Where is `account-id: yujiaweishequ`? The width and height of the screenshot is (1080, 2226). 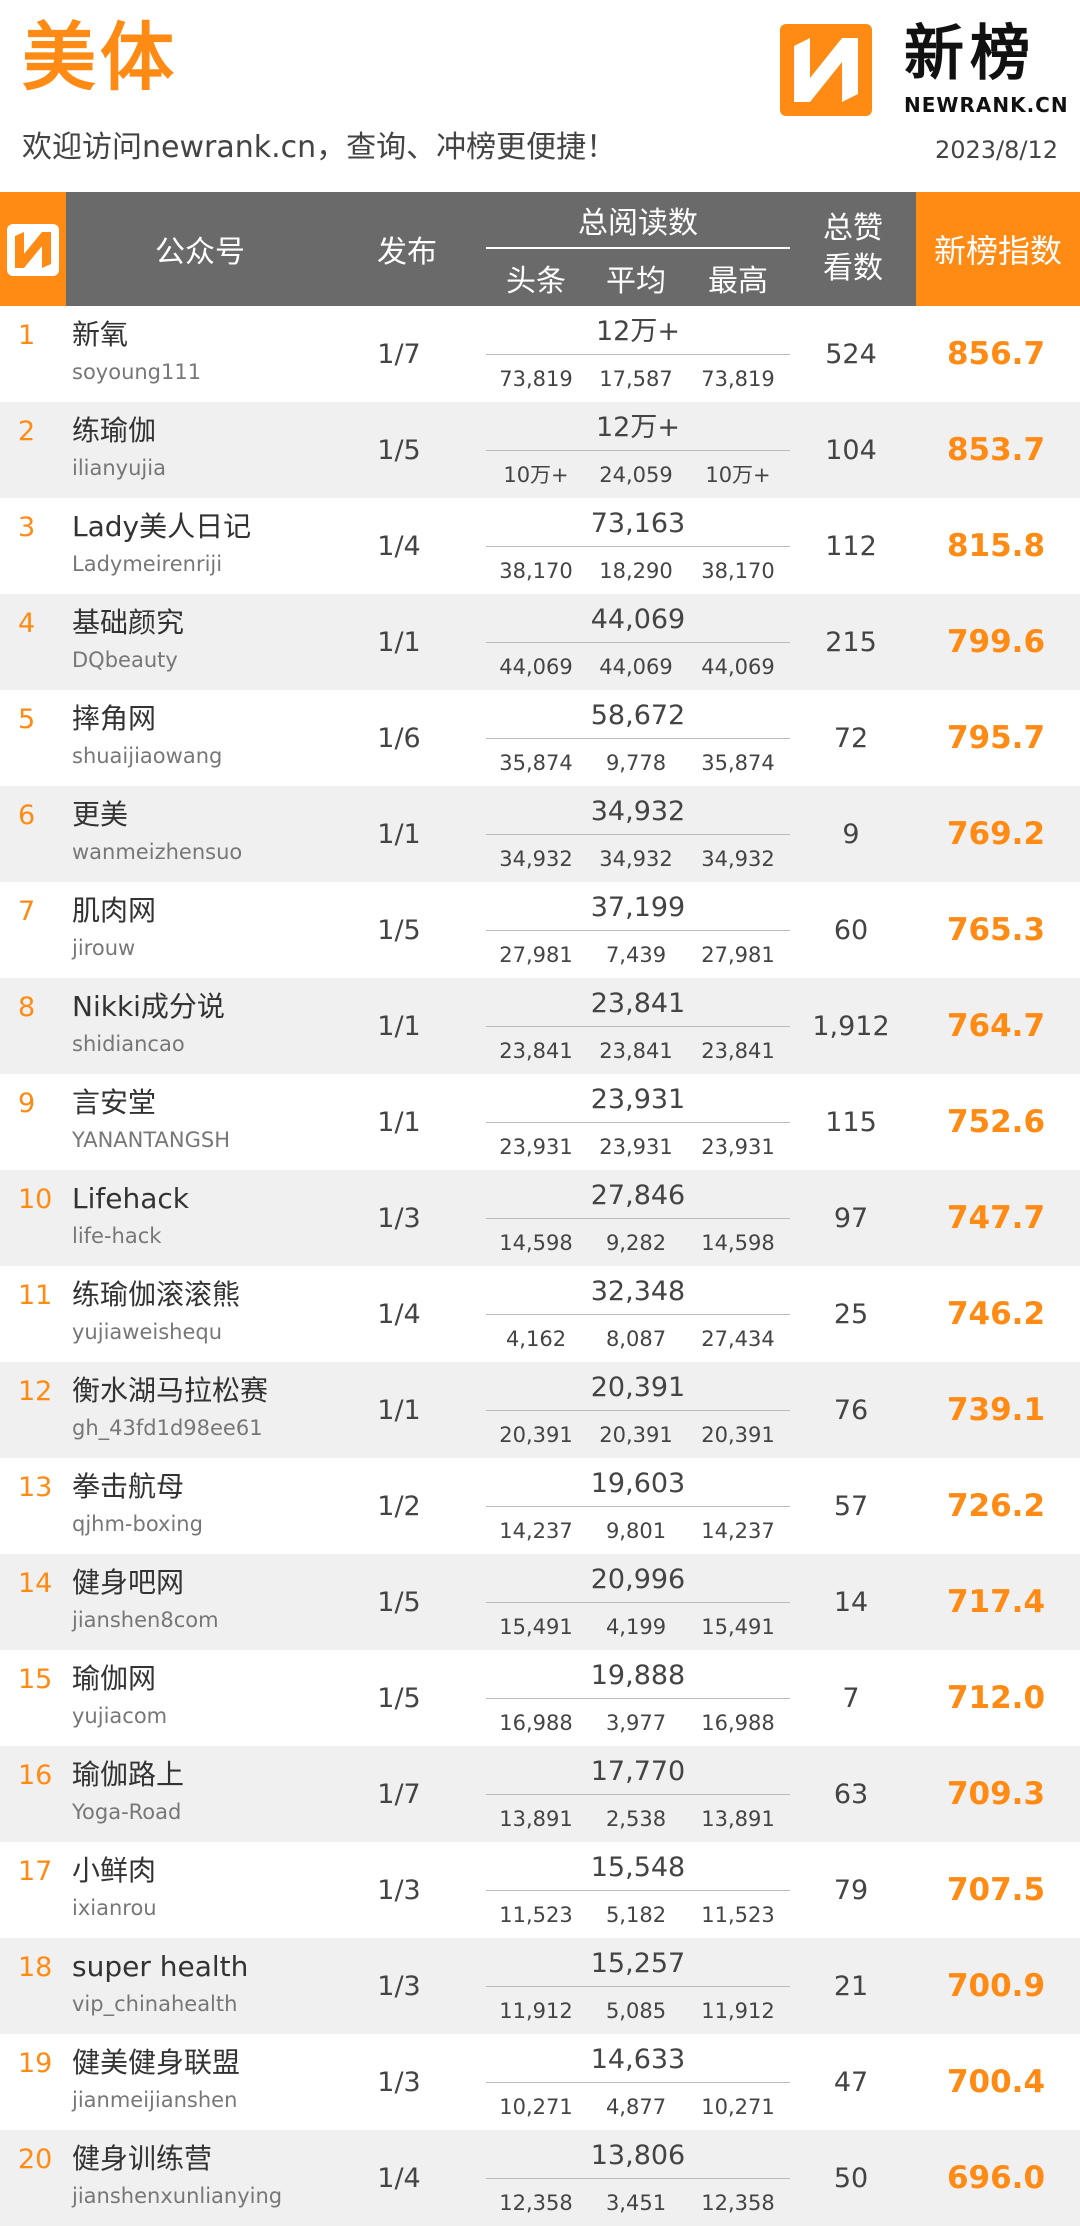
account-id: yujiaweishequ is located at coordinates (147, 1332).